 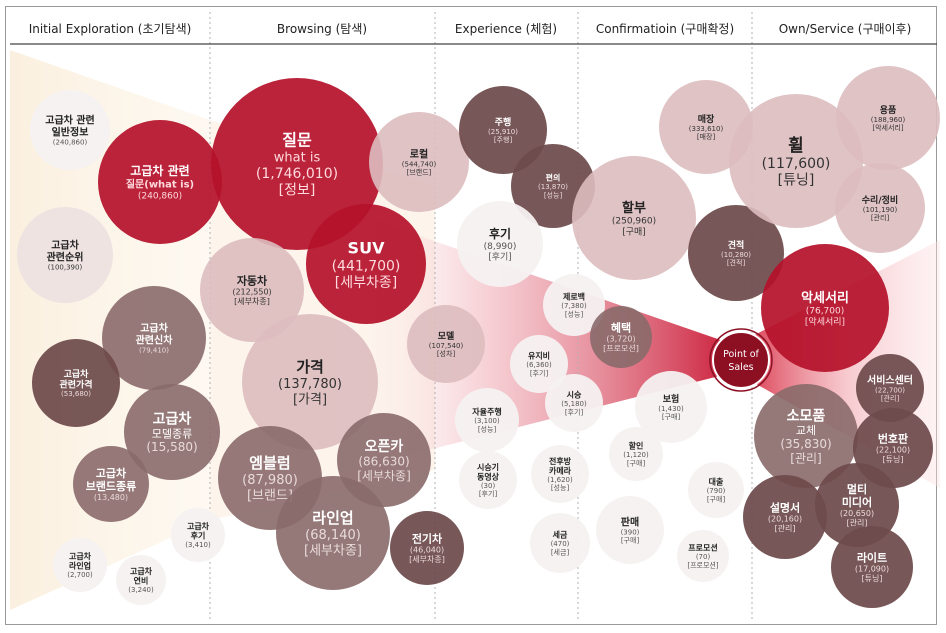 I want to click on bubble-b22: 후기(8,990)[후기], so click(x=500, y=244).